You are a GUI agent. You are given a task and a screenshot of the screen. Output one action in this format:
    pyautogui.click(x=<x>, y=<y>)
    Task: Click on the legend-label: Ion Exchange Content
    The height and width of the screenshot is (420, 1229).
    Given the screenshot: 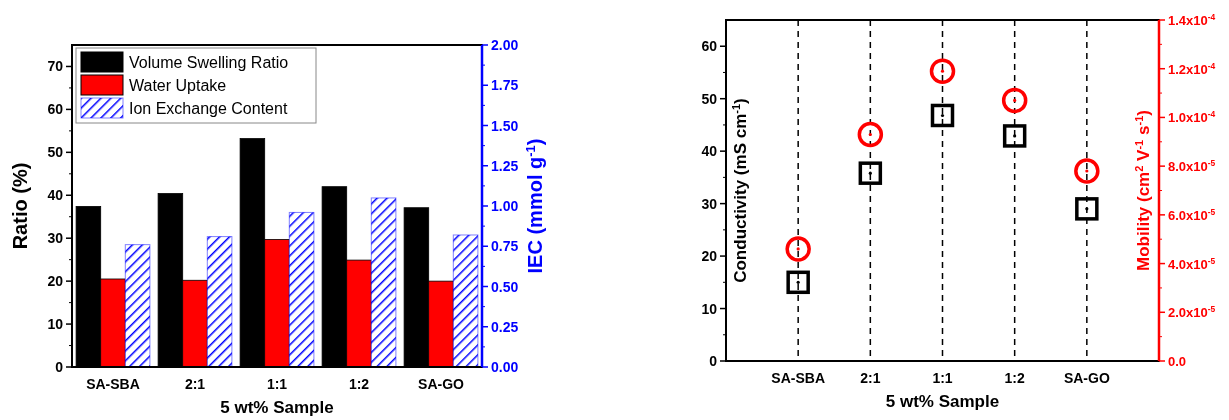 What is the action you would take?
    pyautogui.click(x=208, y=108)
    